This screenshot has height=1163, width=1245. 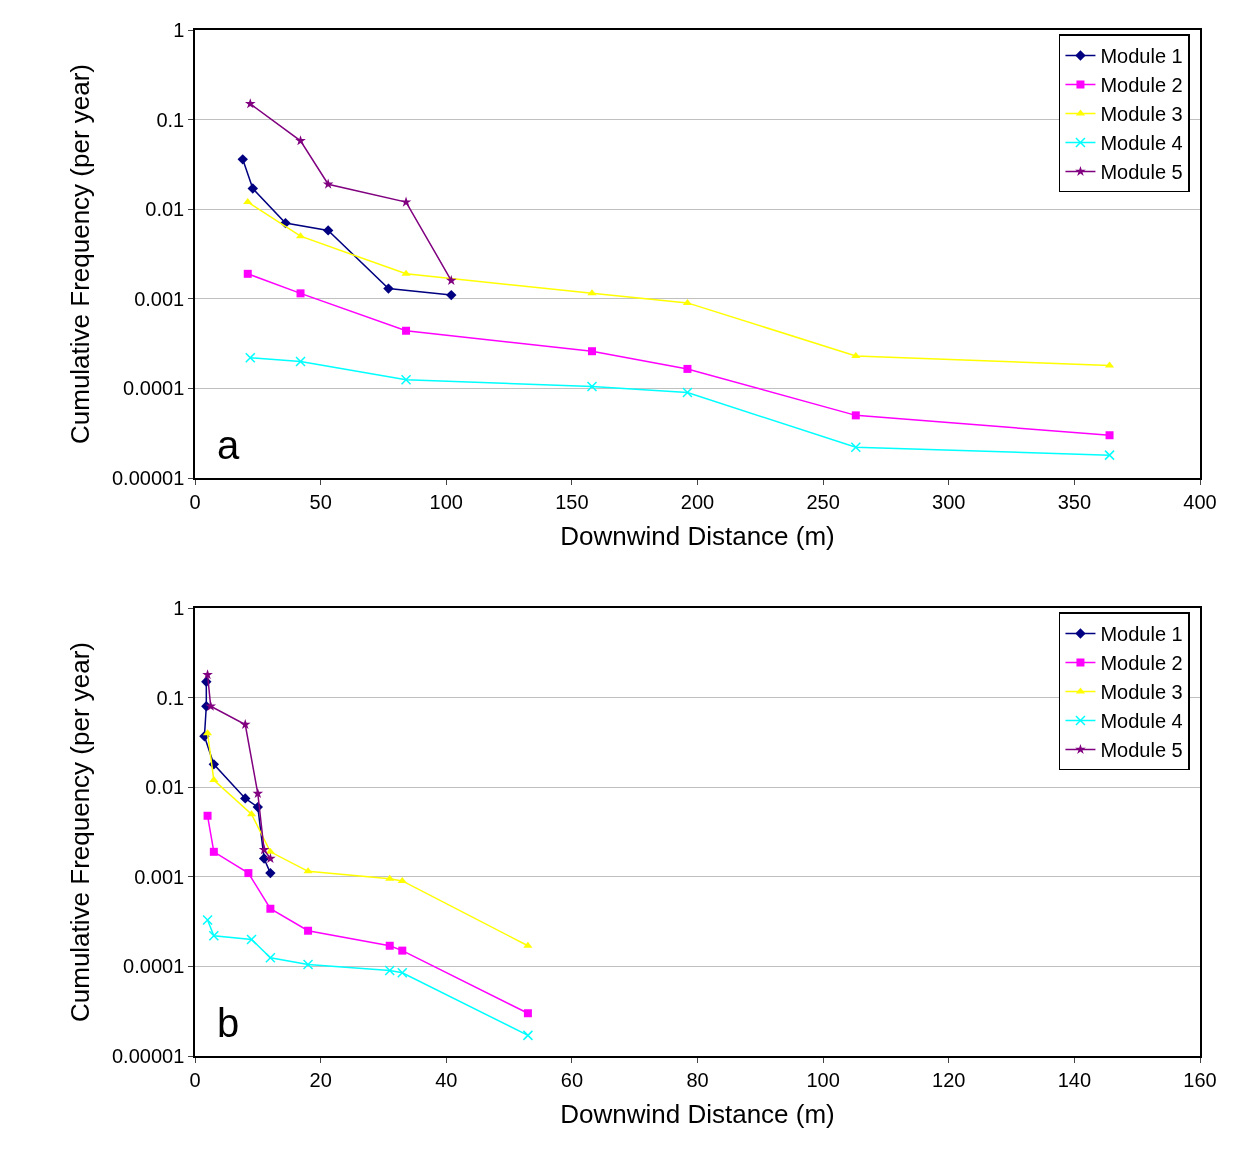 What do you see at coordinates (1074, 1079) in the screenshot?
I see `x-tick-label: 140` at bounding box center [1074, 1079].